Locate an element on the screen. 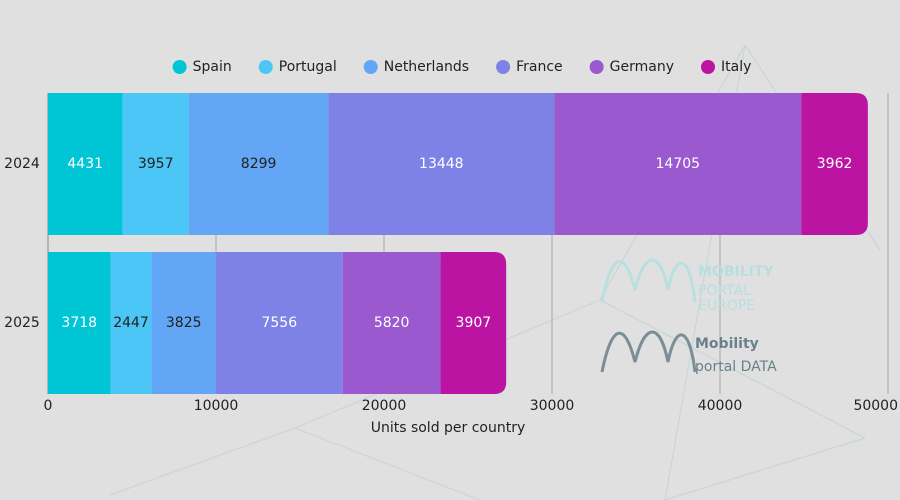  x-tick-label: 10000 is located at coordinates (216, 406).